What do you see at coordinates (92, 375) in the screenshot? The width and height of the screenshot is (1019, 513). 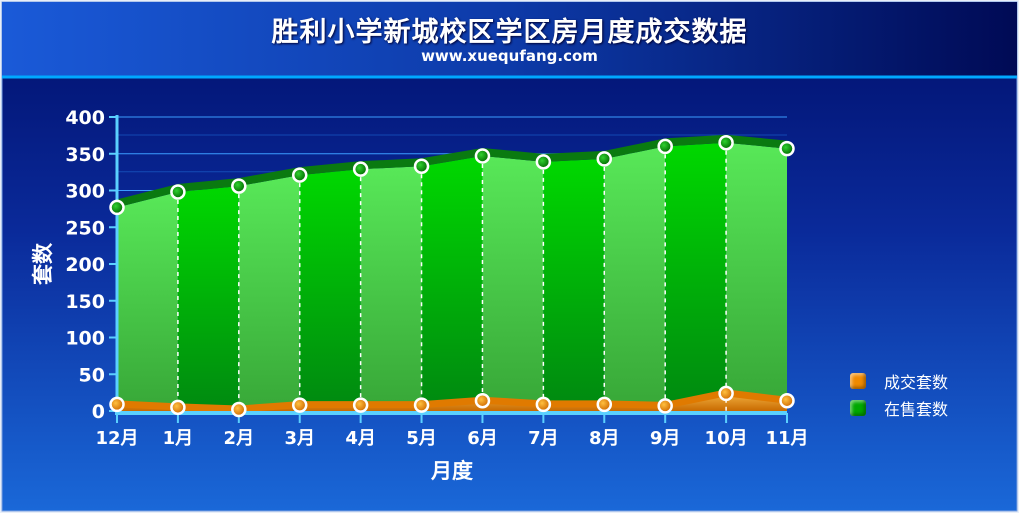 I see `y-tick-label-1: 50` at bounding box center [92, 375].